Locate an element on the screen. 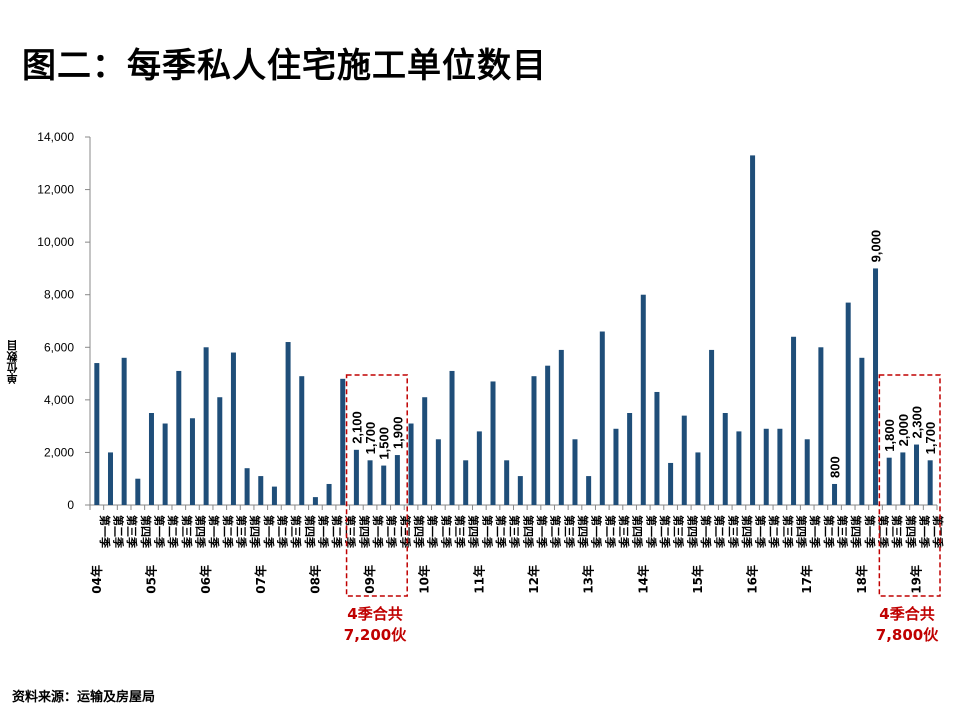 Image resolution: width=960 pixels, height=720 pixels. data-label: 9,000 is located at coordinates (876, 246).